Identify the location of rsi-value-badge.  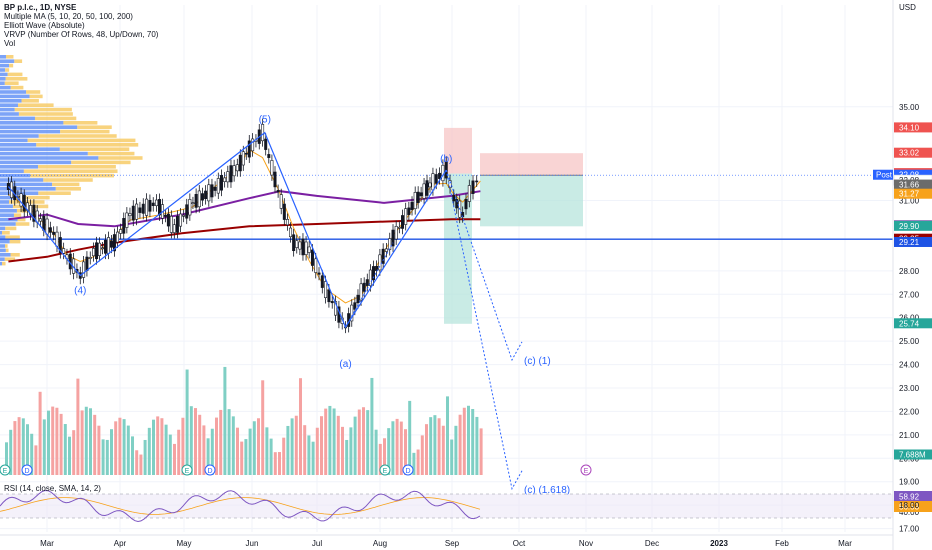
(913, 506).